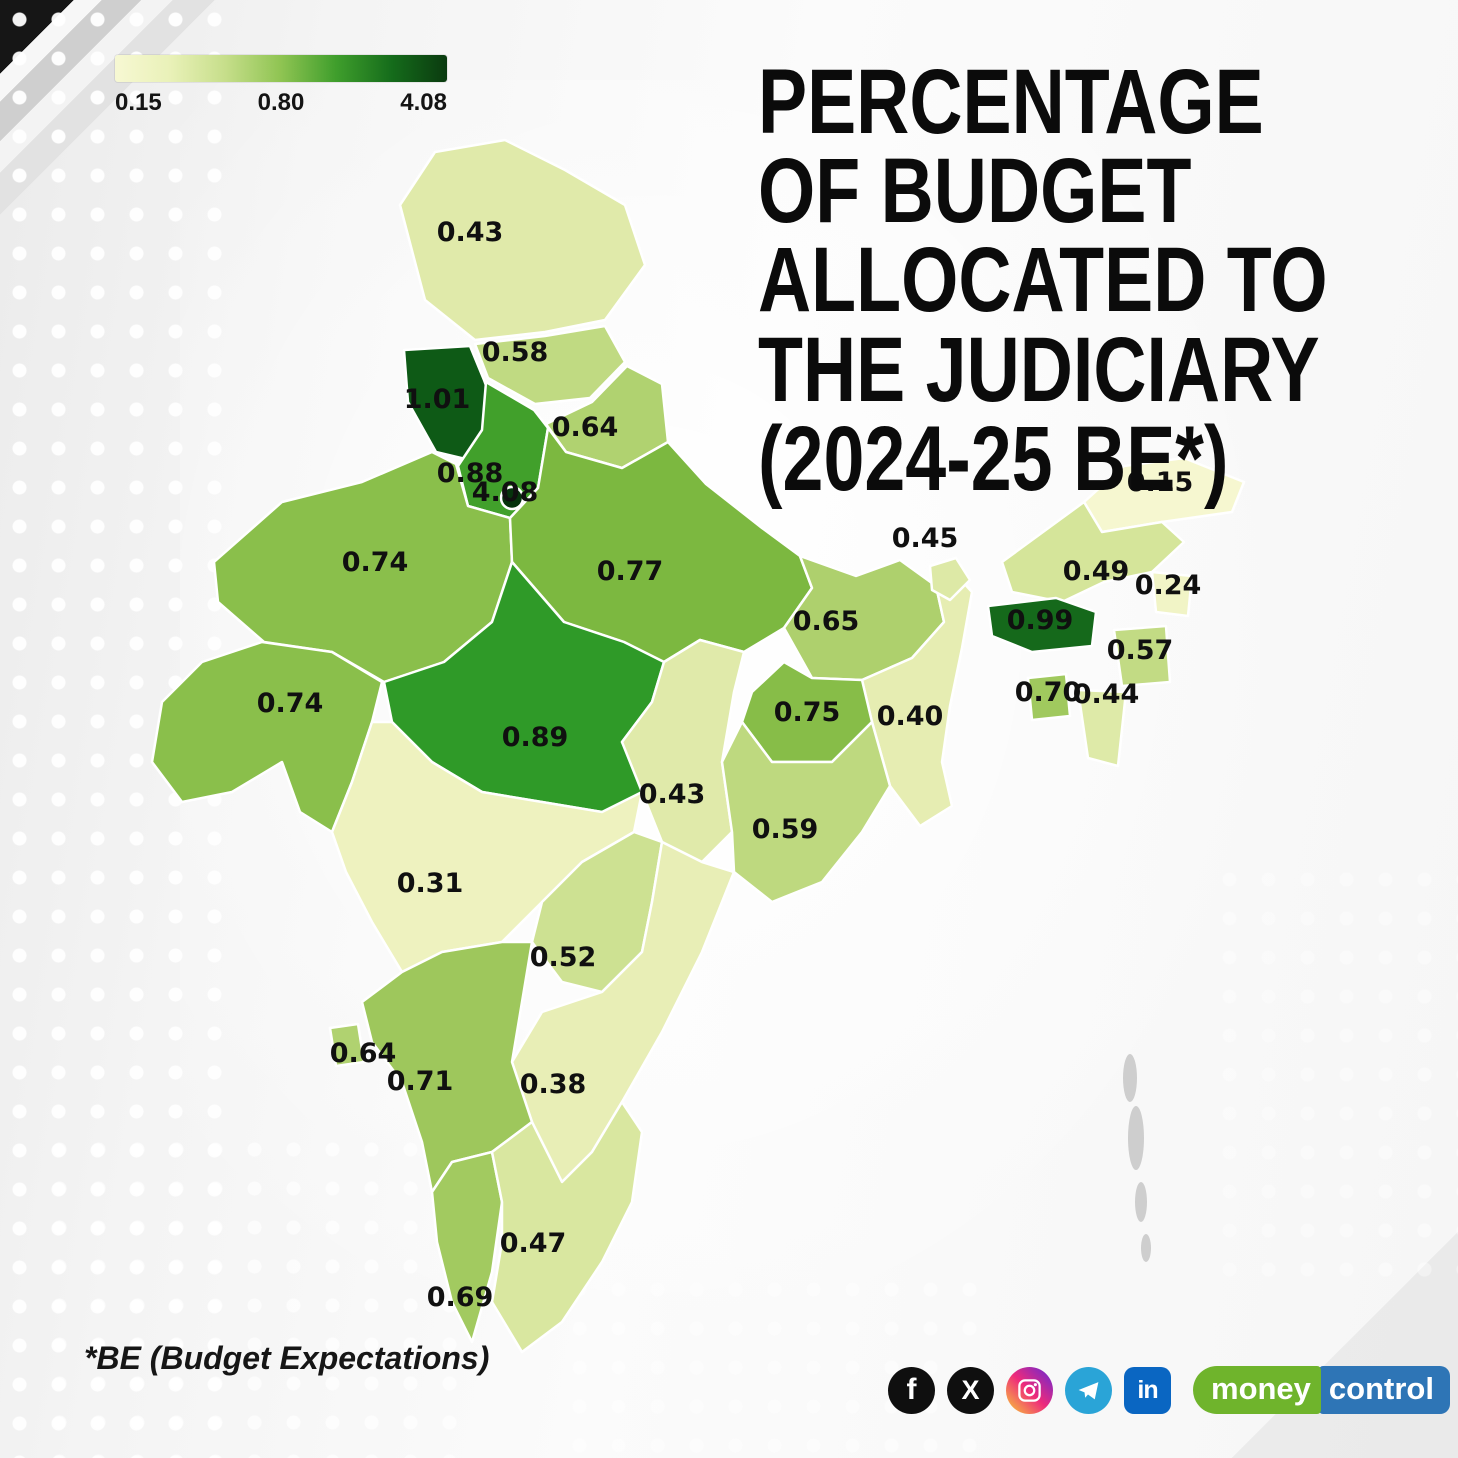 Image resolution: width=1458 pixels, height=1458 pixels. I want to click on moneycontrol-control: control, so click(1384, 1390).